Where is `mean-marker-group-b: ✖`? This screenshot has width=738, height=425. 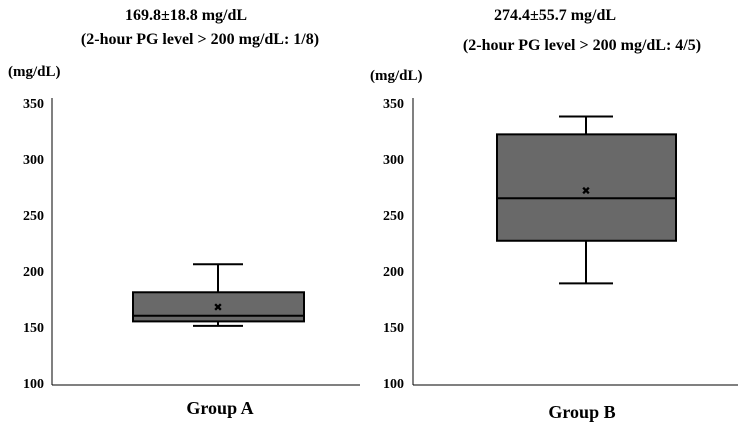 mean-marker-group-b: ✖ is located at coordinates (585, 190).